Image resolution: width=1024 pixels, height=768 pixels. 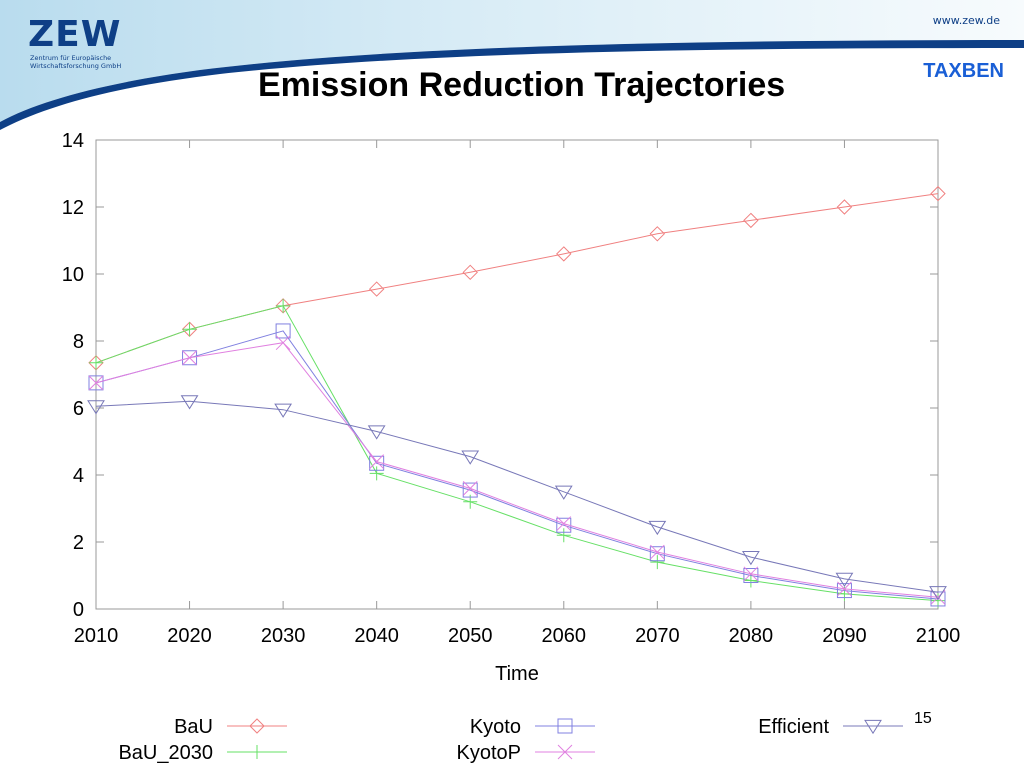 I want to click on x-tick-label: 2020, so click(x=189, y=636).